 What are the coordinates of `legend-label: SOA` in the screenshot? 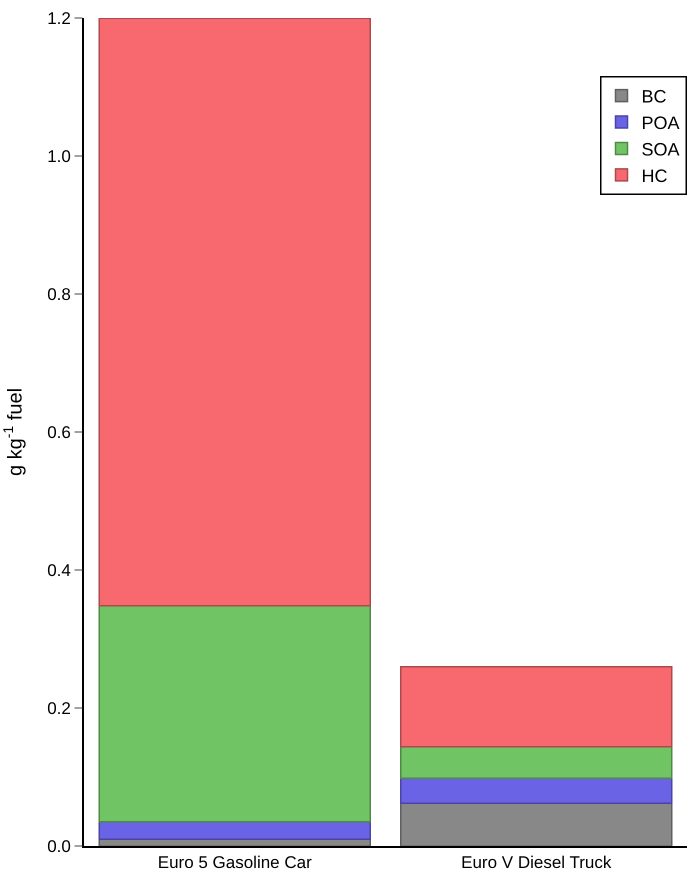 It's located at (661, 149).